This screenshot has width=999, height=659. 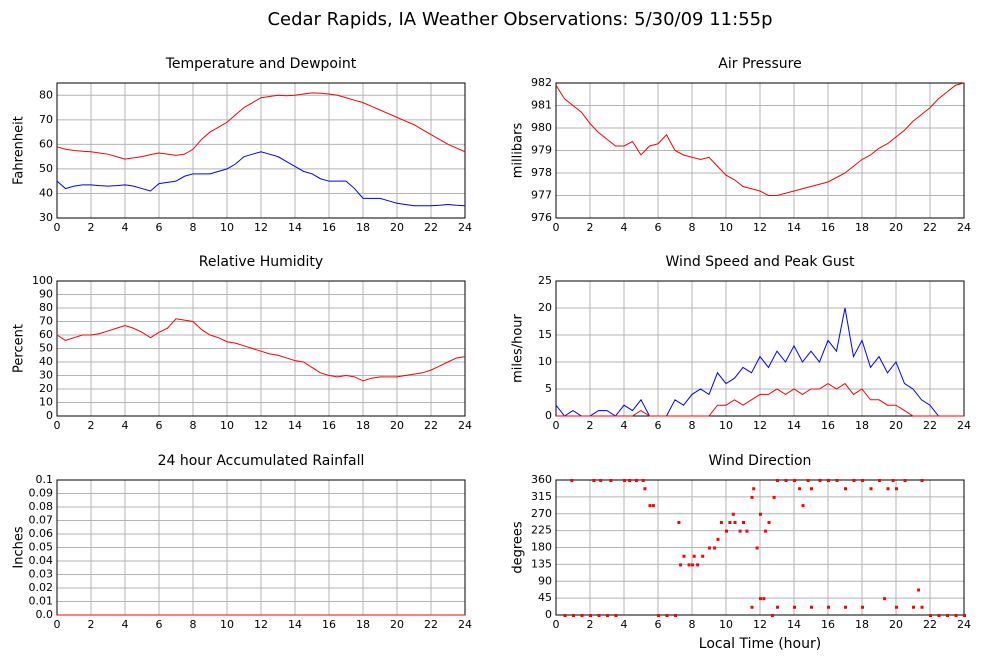 What do you see at coordinates (545, 597) in the screenshot?
I see `y-tick-label: 45` at bounding box center [545, 597].